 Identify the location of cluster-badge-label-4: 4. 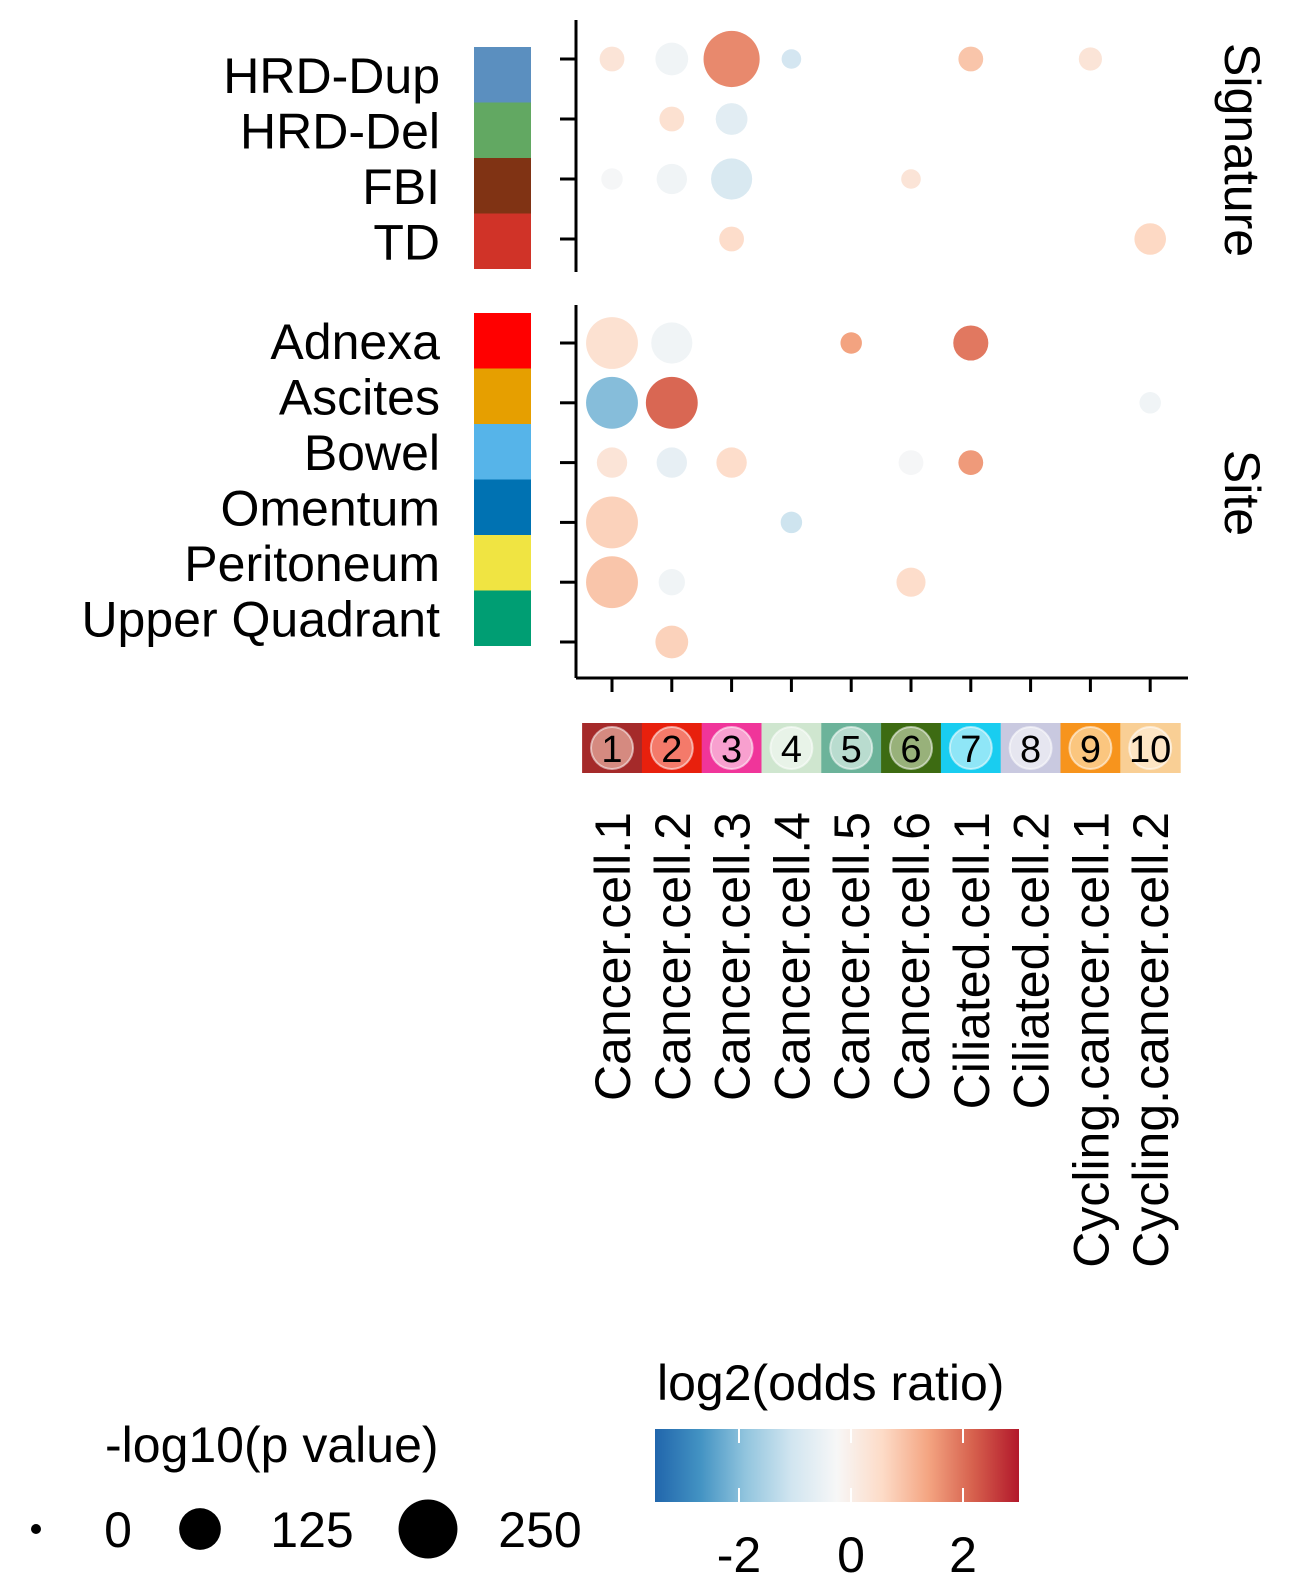
(791, 750).